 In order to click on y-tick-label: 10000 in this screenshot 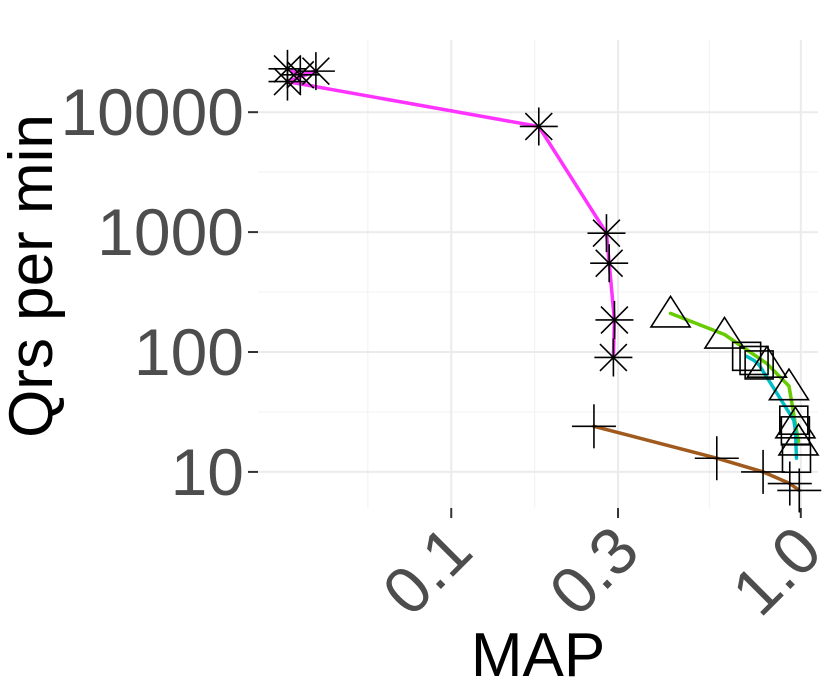, I will do `click(152, 112)`.